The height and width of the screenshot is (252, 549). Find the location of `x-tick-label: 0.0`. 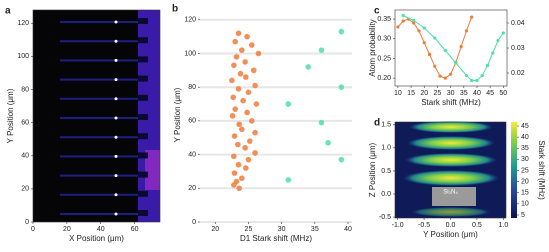

x-tick-label: 0.0 is located at coordinates (451, 225).